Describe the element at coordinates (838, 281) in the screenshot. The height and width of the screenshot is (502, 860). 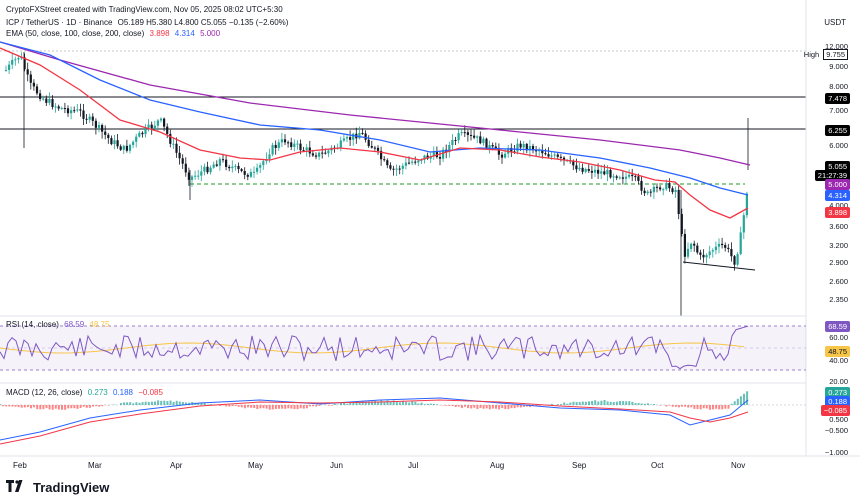
I see `price-tick: 2.600` at that location.